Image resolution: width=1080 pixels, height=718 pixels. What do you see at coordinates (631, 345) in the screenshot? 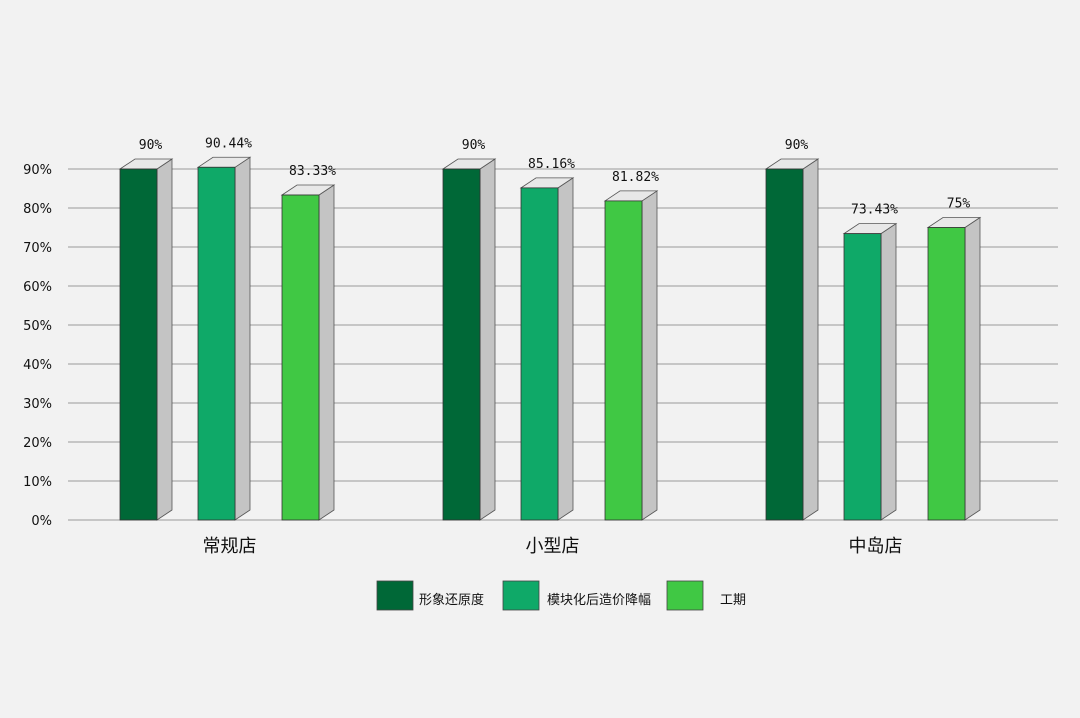
I see `bar: 81.82%` at bounding box center [631, 345].